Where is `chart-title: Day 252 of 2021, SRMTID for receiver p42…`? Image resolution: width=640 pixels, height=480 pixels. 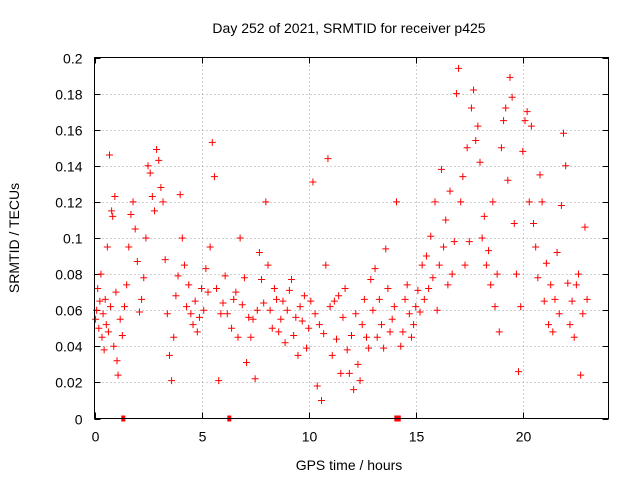 chart-title: Day 252 of 2021, SRMTID for receiver p42… is located at coordinates (348, 28).